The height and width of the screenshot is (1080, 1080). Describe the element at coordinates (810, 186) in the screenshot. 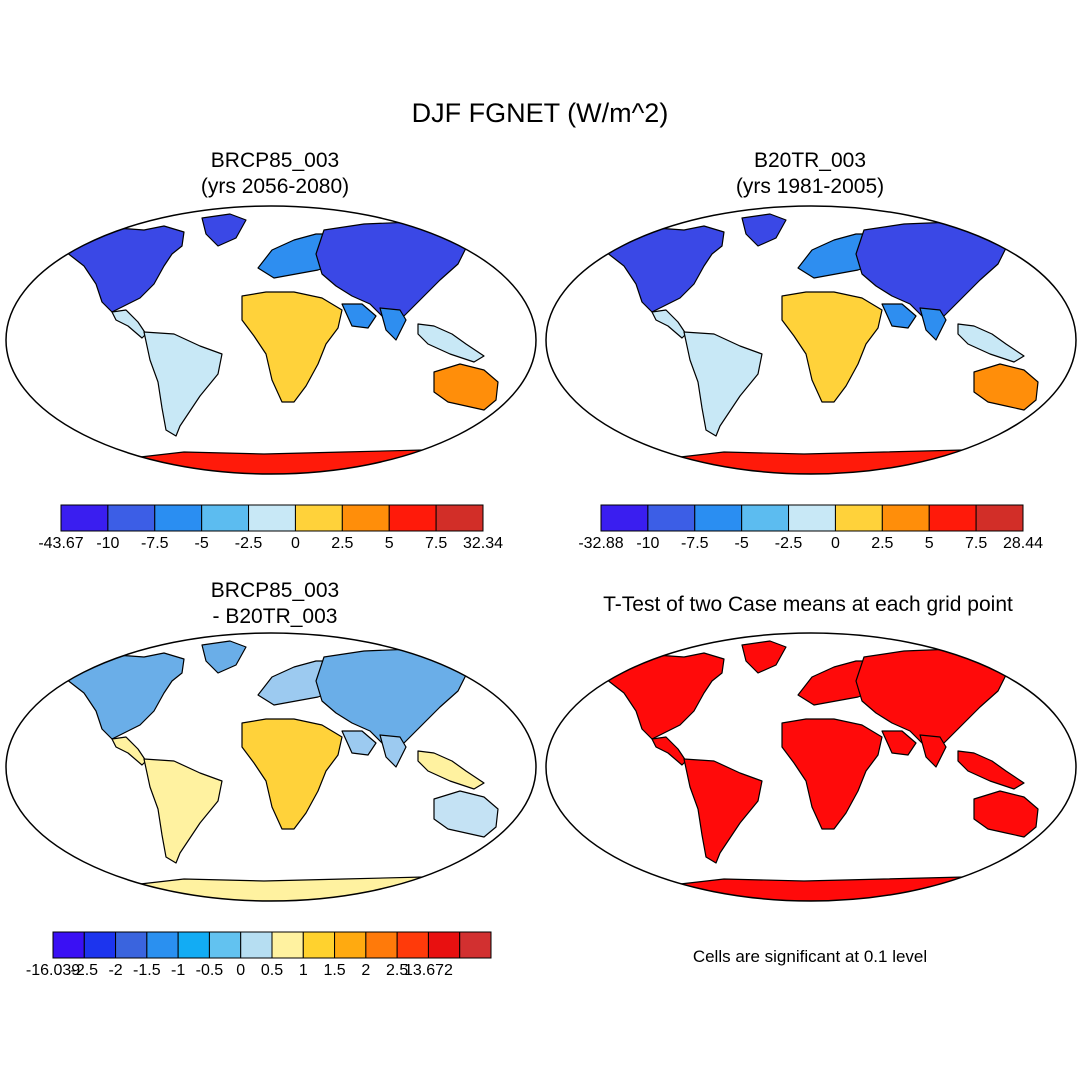

I see `panel-title-b20tr-line2: (yrs 1981-2005)` at that location.